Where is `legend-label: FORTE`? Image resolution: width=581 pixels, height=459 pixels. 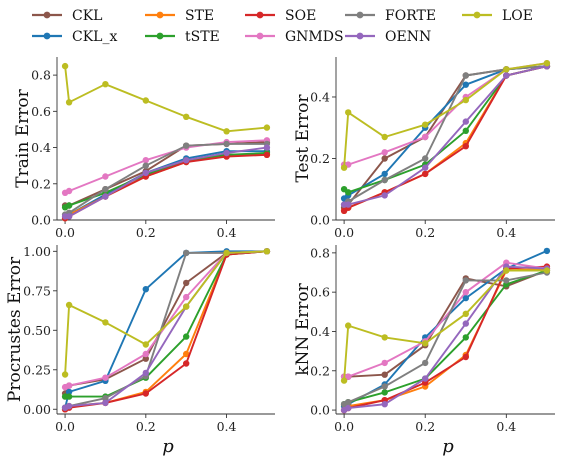
legend-label: FORTE is located at coordinates (410, 16).